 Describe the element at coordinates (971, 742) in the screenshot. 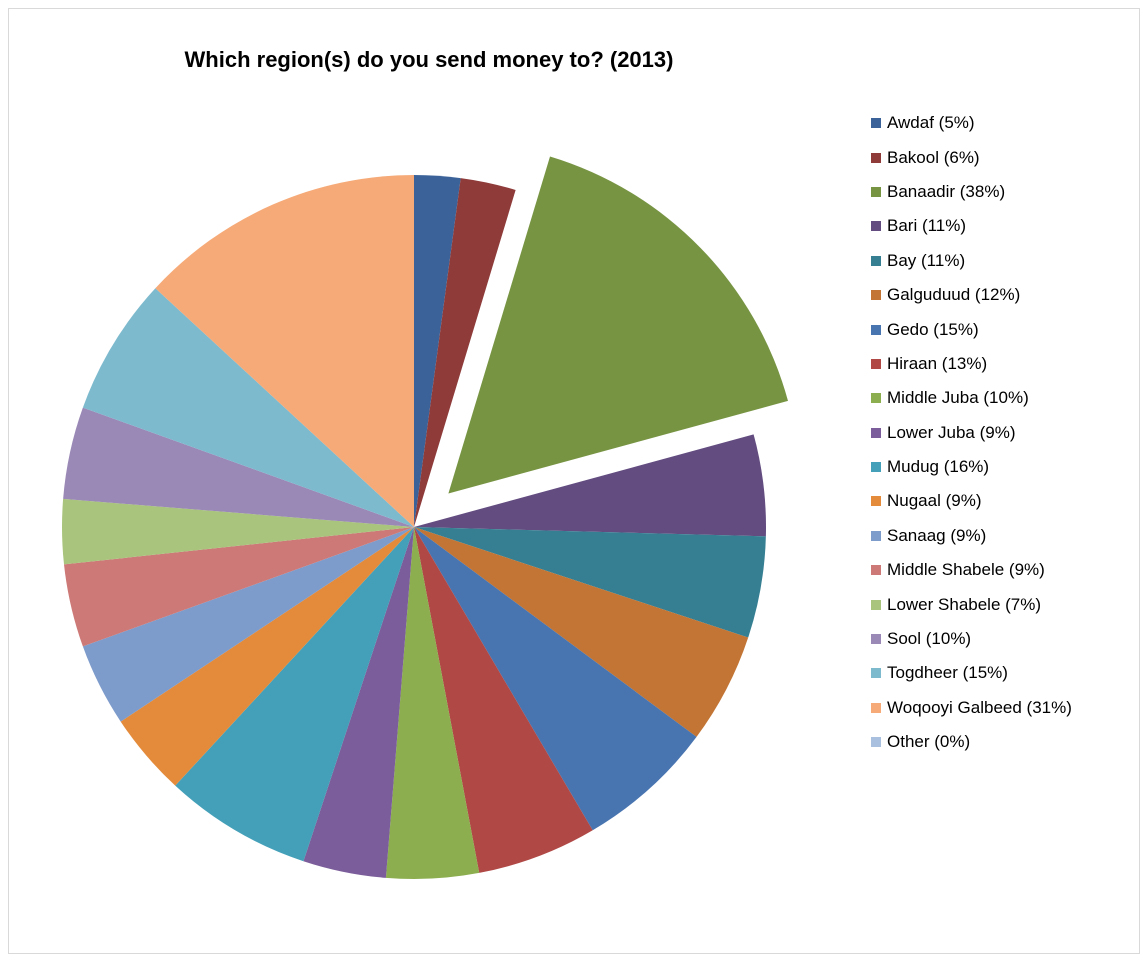

I see `legend-item-other: Other (0%)` at that location.